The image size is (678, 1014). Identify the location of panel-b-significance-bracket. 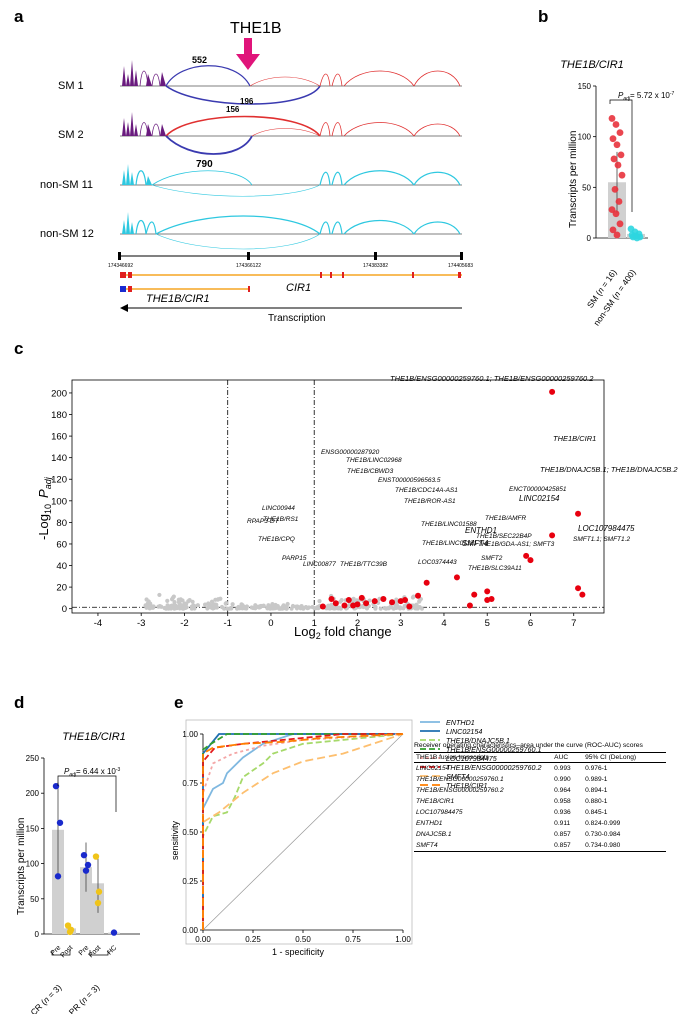
(621, 155).